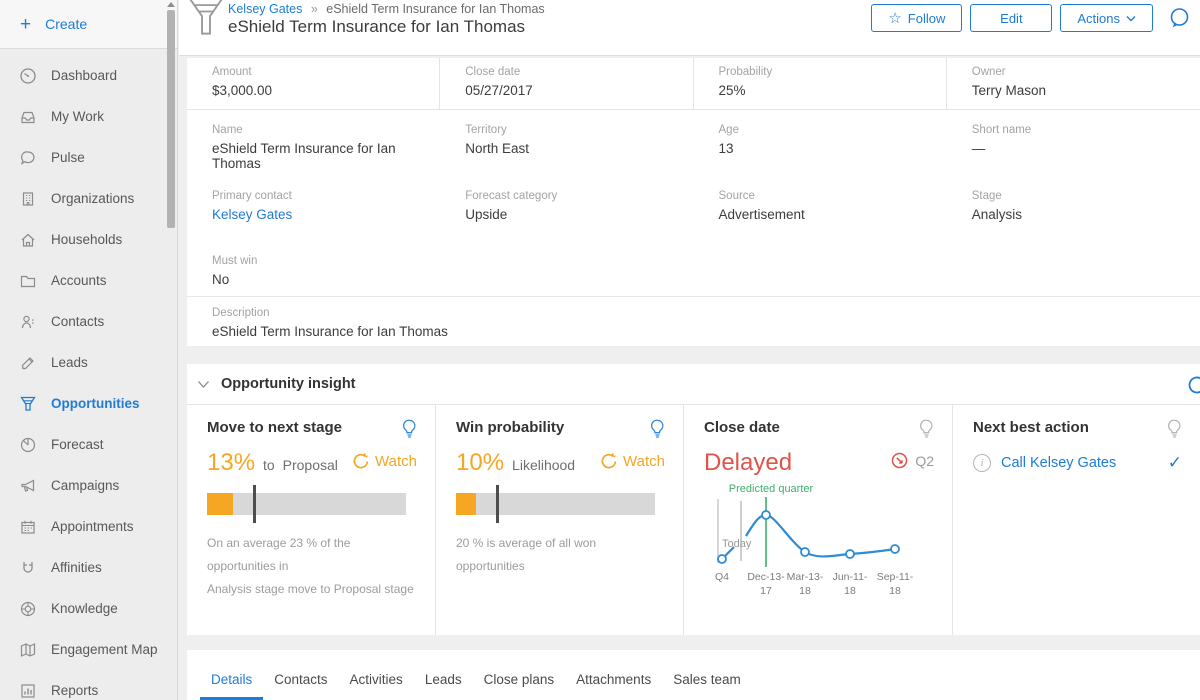 This screenshot has width=1200, height=700. What do you see at coordinates (497, 148) in the screenshot?
I see `field-value: North East` at bounding box center [497, 148].